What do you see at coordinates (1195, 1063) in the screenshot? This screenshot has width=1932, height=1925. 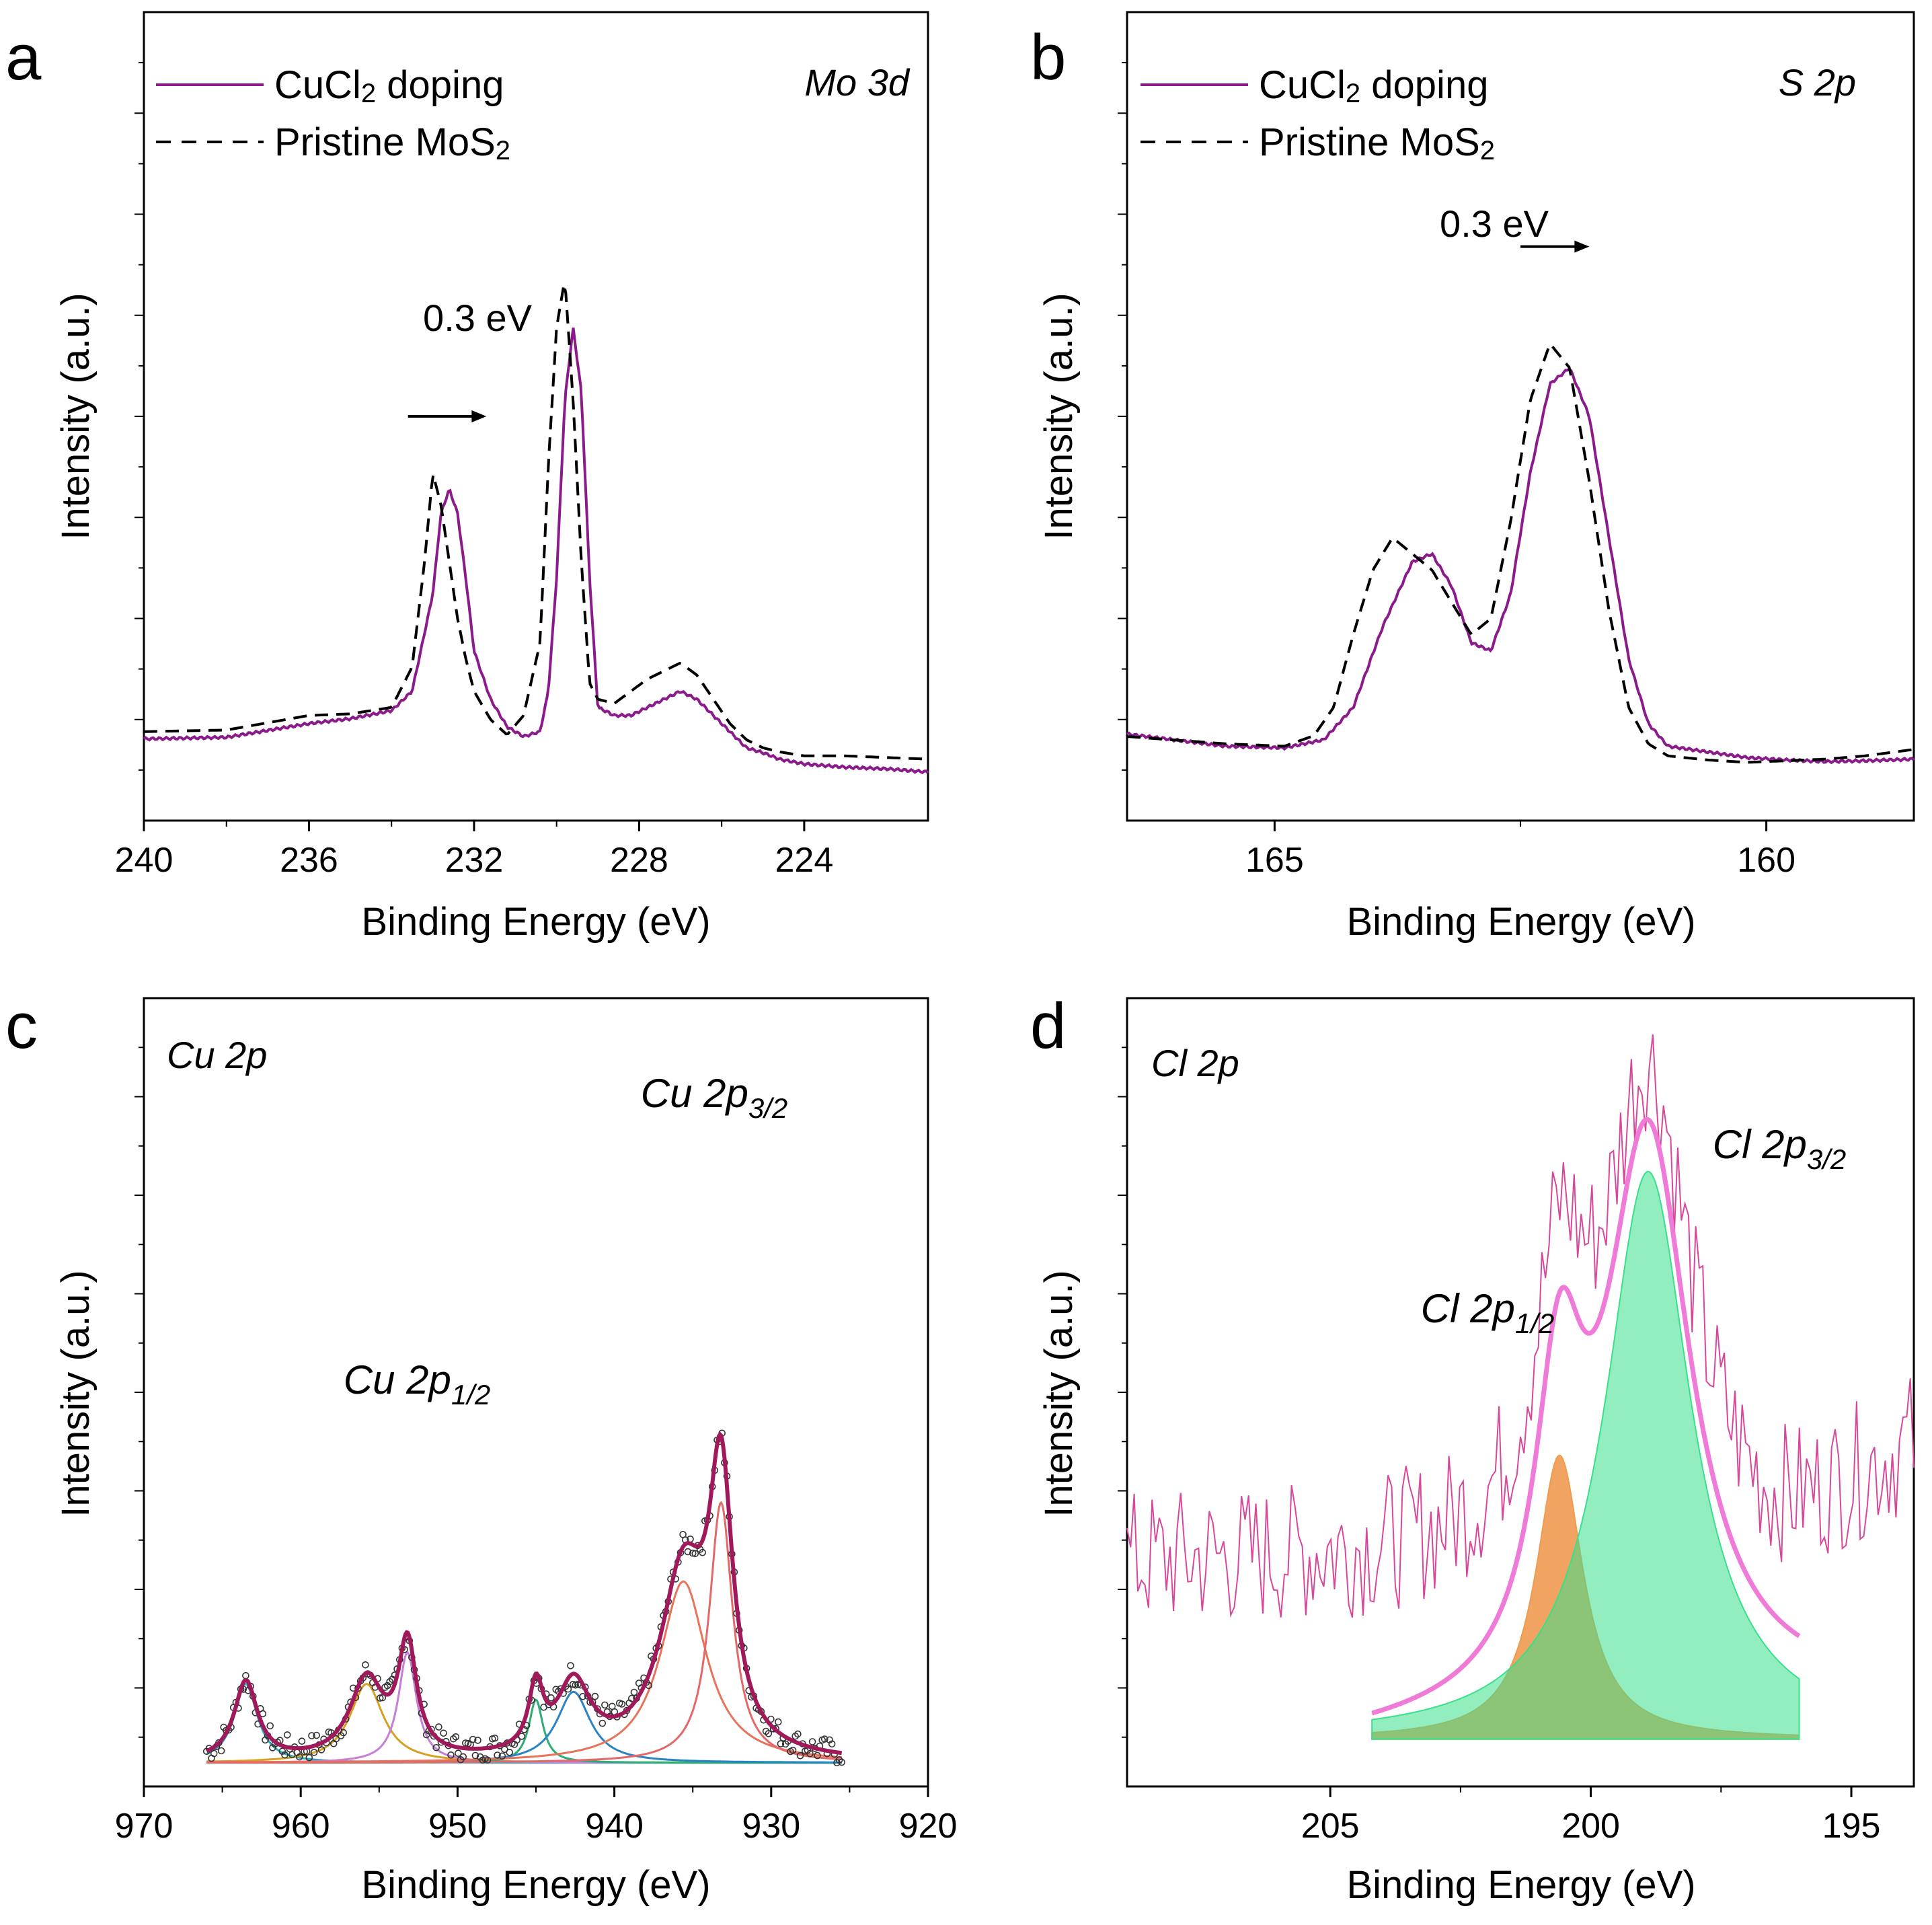 I see `region-title-d: Cl 2p` at bounding box center [1195, 1063].